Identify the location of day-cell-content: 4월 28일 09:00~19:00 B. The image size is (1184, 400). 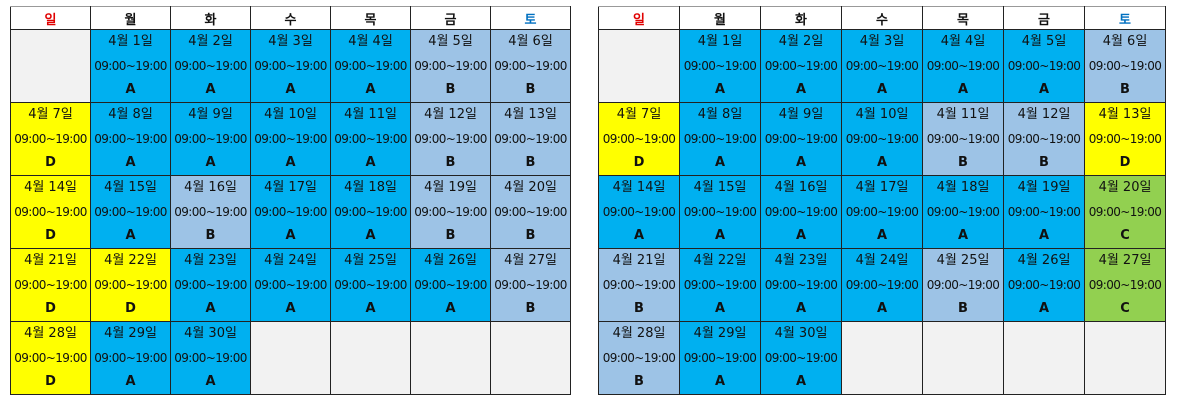
(639, 358).